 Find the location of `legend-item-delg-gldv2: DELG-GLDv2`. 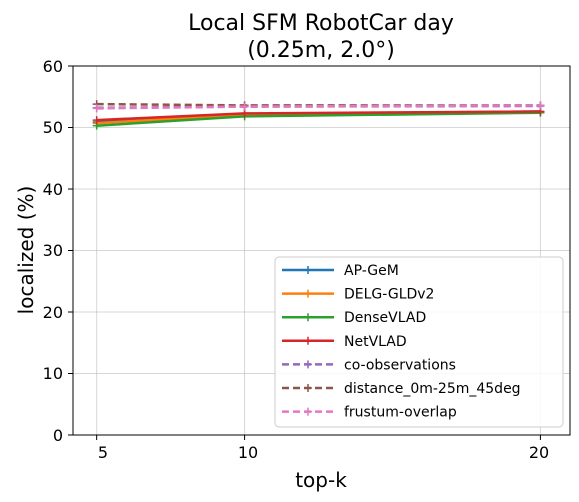

legend-item-delg-gldv2: DELG-GLDv2 is located at coordinates (358, 295).